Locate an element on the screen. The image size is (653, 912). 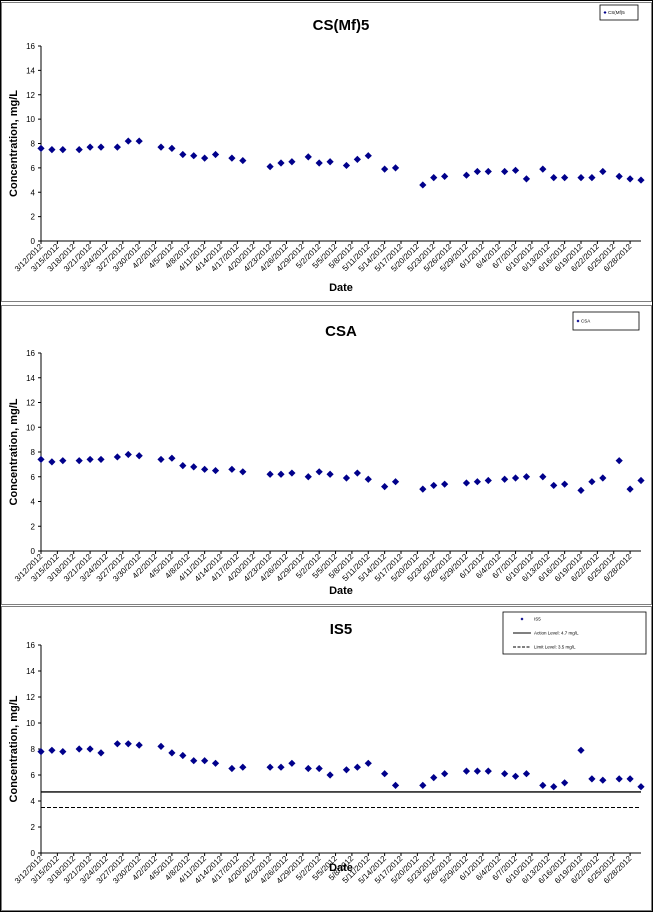
chart-1-legend-box is located at coordinates (606, 321).